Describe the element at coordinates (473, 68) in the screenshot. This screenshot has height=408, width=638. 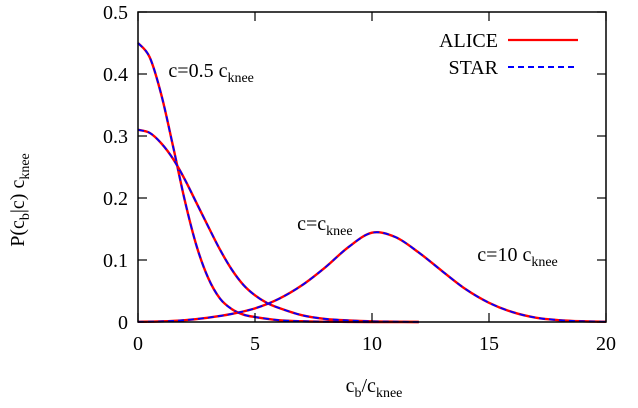
I see `legend-label-star: STAR` at that location.